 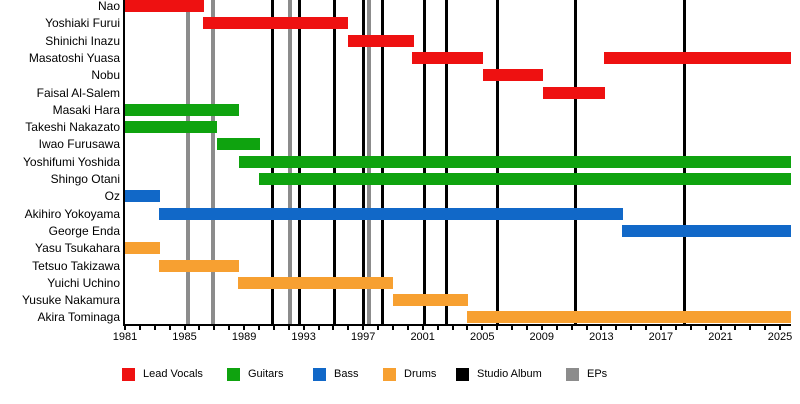 What do you see at coordinates (212, 162) in the screenshot?
I see `ep-line` at bounding box center [212, 162].